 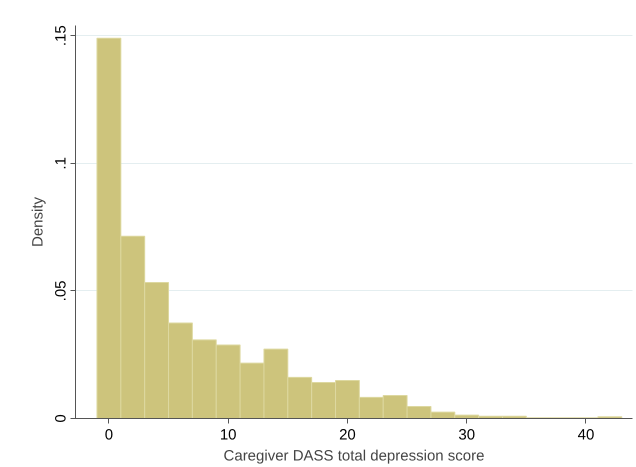 What do you see at coordinates (61, 163) in the screenshot?
I see `y-tick-label: .1` at bounding box center [61, 163].